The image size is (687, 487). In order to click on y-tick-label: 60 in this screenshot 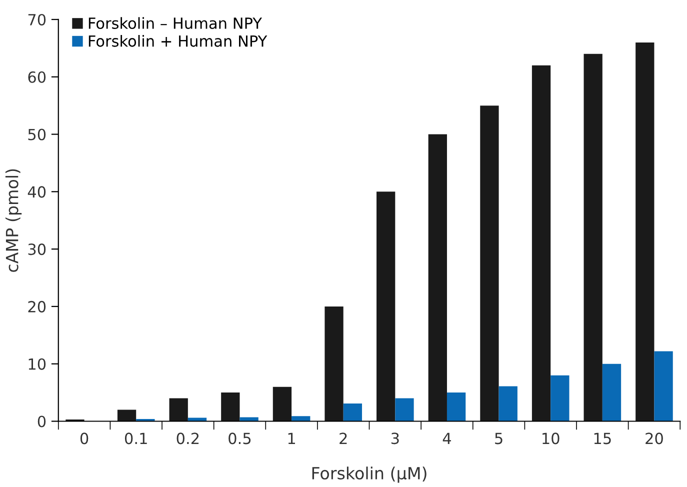, I will do `click(37, 77)`.